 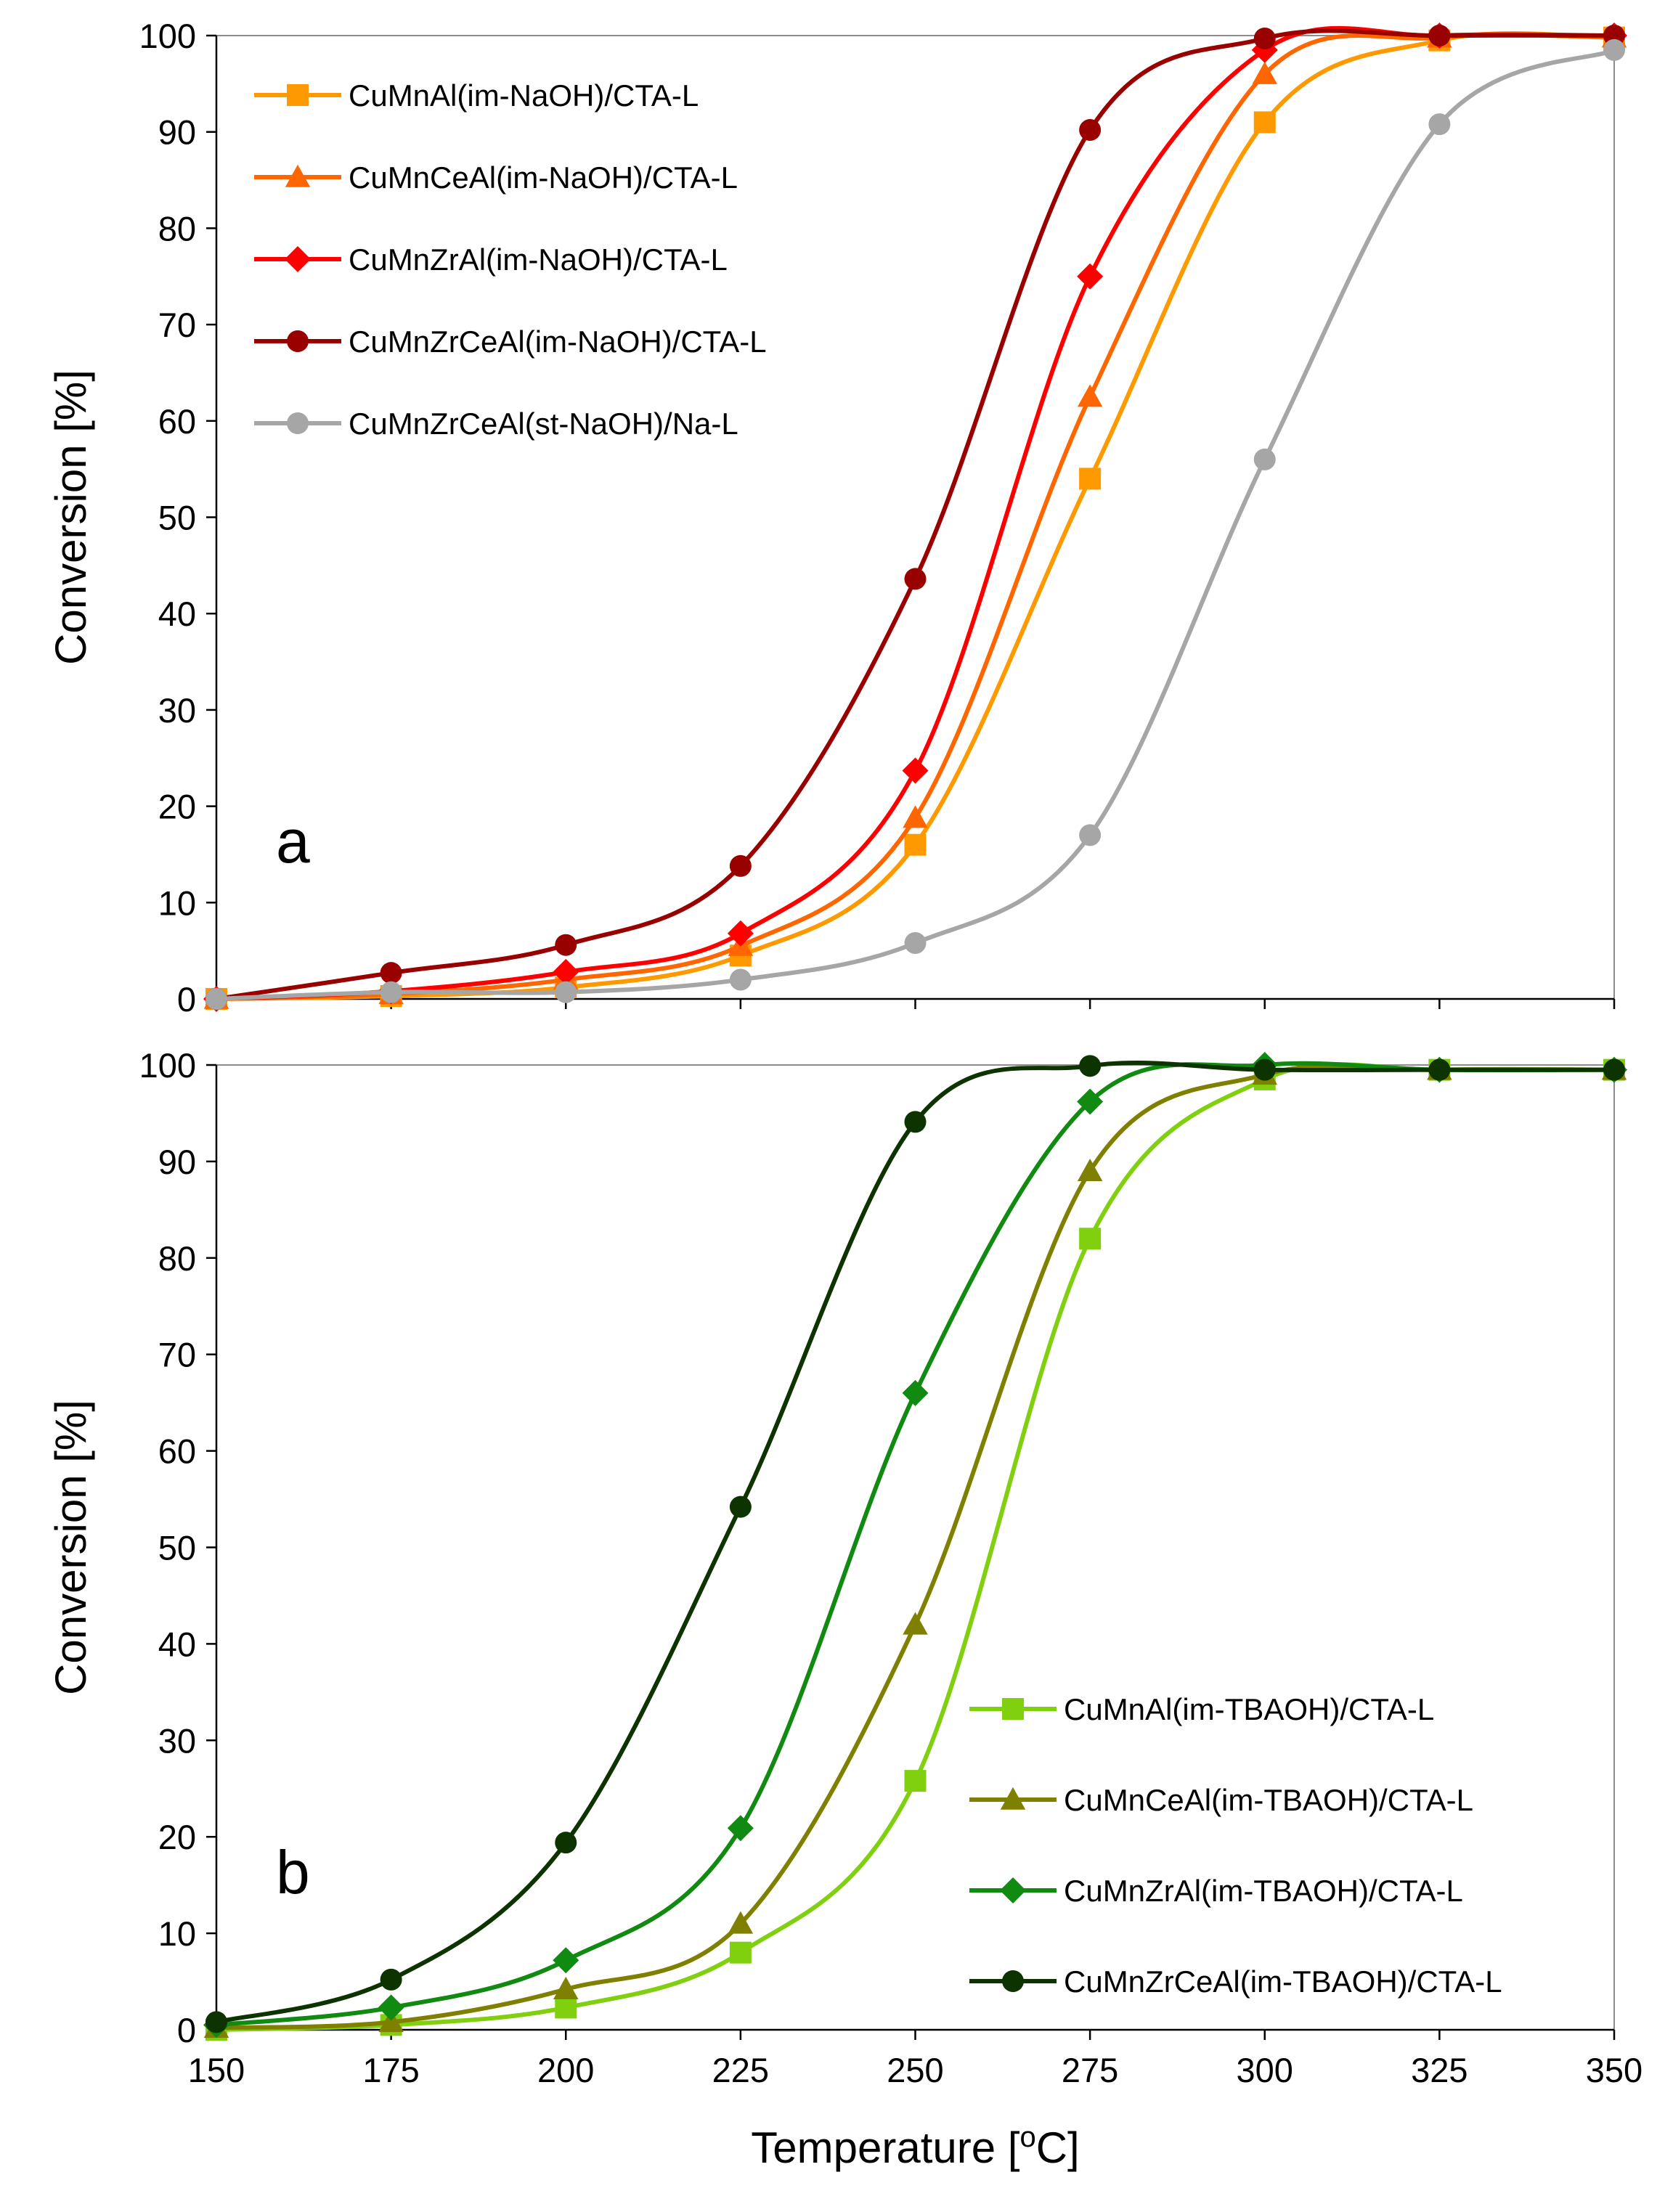 I want to click on legend-entry: CuMnCeAl(im-TBAOH)/CTA-L, so click(x=1221, y=1800).